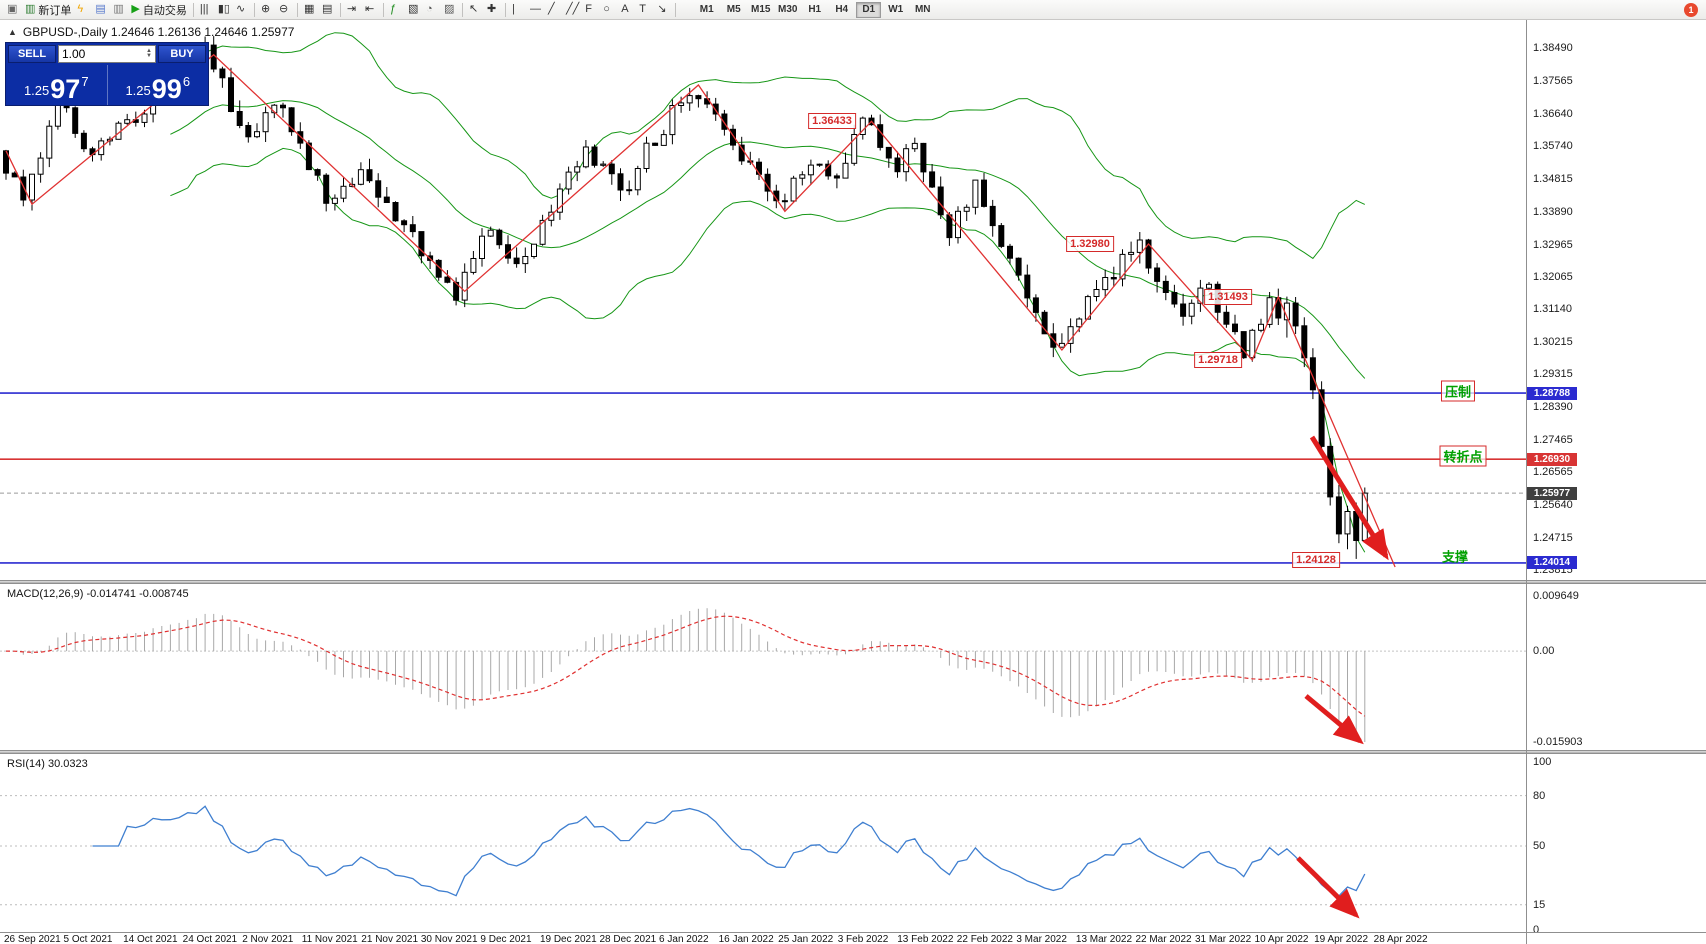  What do you see at coordinates (1691, 10) in the screenshot?
I see `notification-badge: 1` at bounding box center [1691, 10].